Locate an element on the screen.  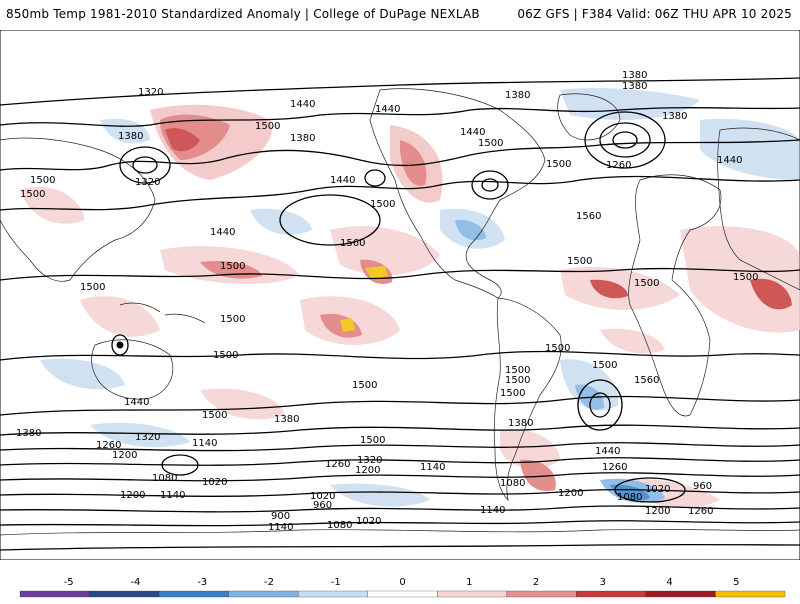
colorbar-tick-label: -5 is located at coordinates (69, 582).